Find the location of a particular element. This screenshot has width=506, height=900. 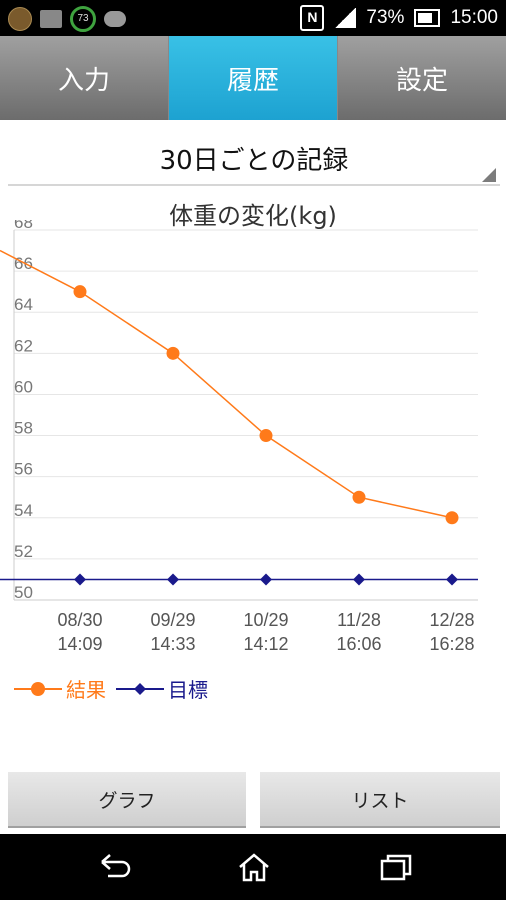

period-spinner-label: 30日ごとの記録 is located at coordinates (254, 161).